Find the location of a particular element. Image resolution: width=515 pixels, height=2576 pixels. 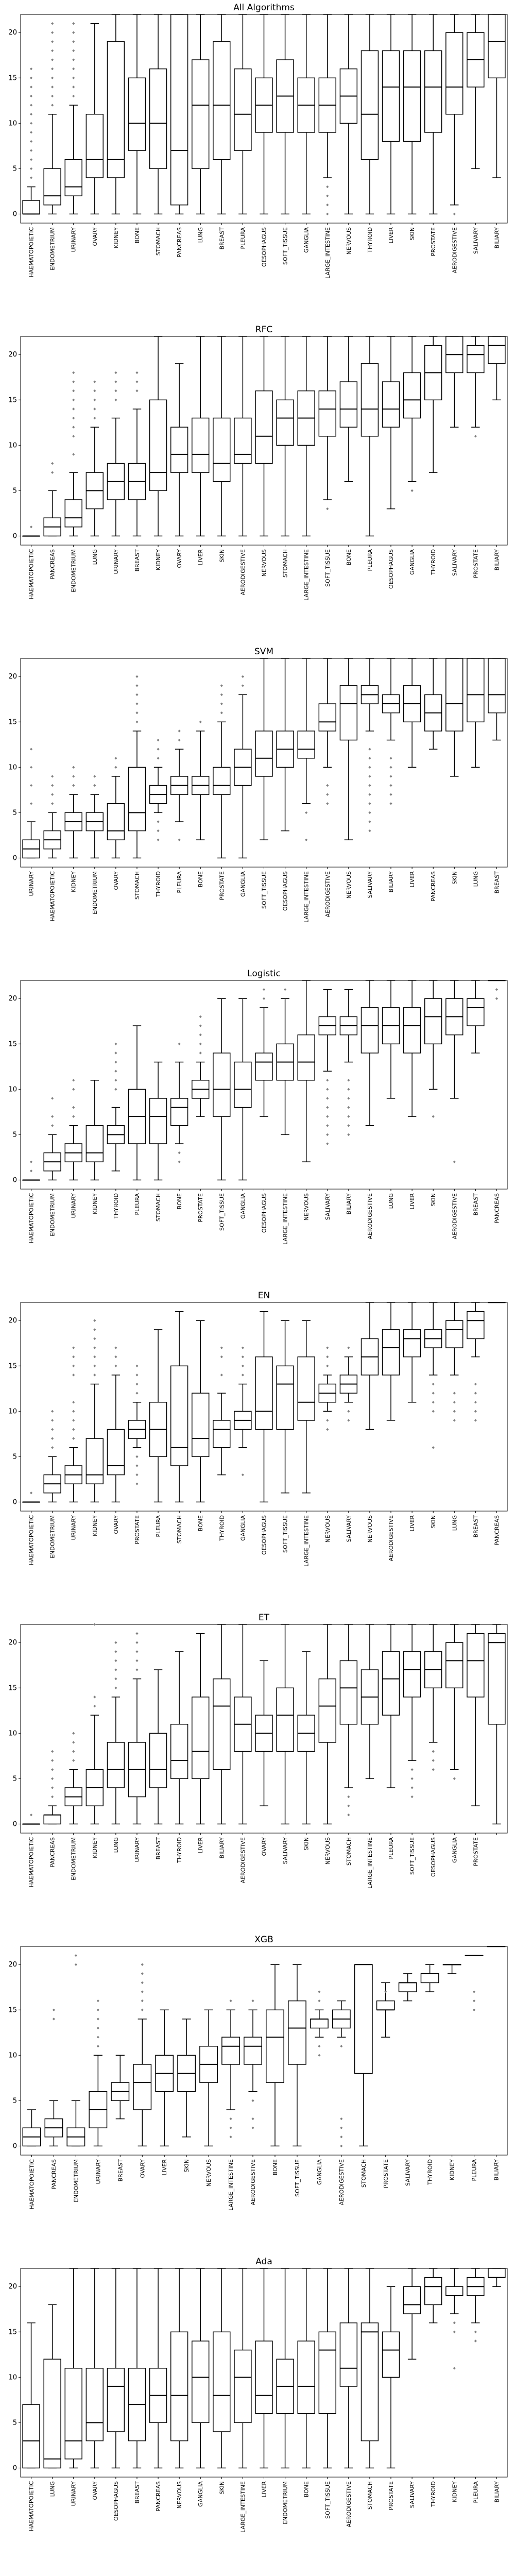

y-tick-label: 10 is located at coordinates (13, 124).